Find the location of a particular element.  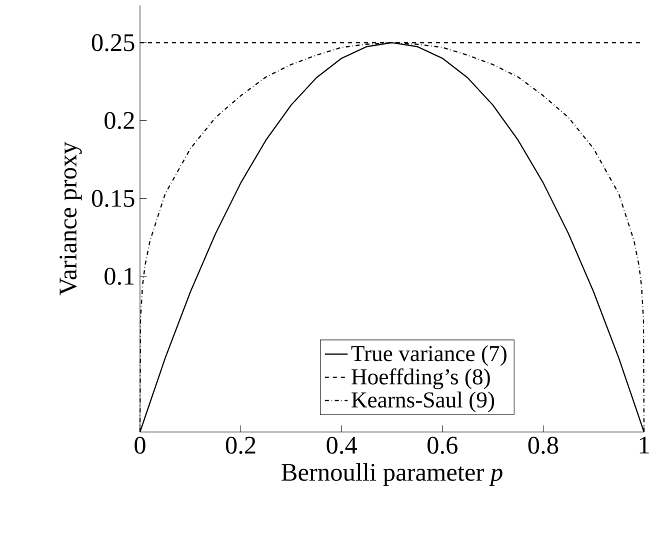

y-axis-title: Variance proxy is located at coordinates (71, 219).